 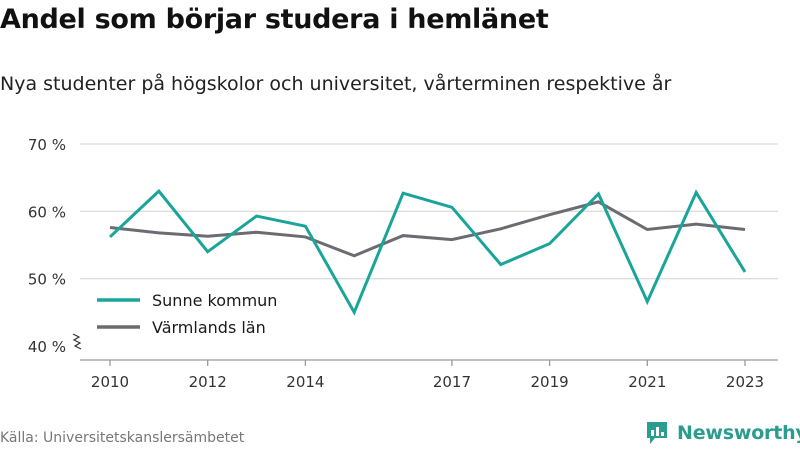 I want to click on y-tick-label: 40 %, so click(x=47, y=347).